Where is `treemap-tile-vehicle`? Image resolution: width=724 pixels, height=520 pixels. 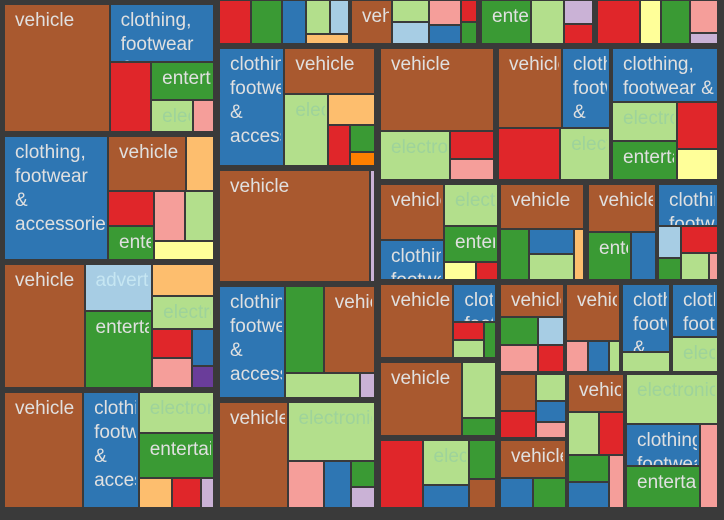
treemap-tile-vehicle is located at coordinates (482, 493).